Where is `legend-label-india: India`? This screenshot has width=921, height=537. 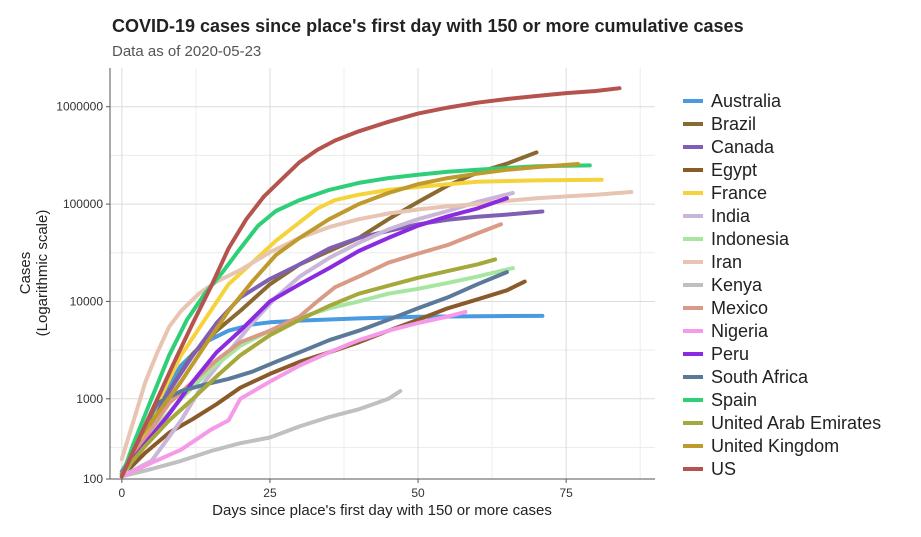
legend-label-india: India is located at coordinates (731, 216).